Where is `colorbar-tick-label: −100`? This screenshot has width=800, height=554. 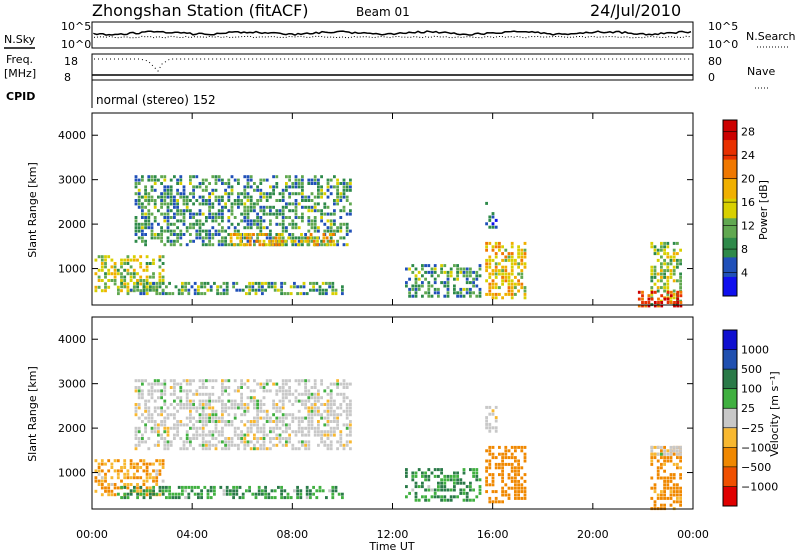
colorbar-tick-label: −100 is located at coordinates (756, 447).